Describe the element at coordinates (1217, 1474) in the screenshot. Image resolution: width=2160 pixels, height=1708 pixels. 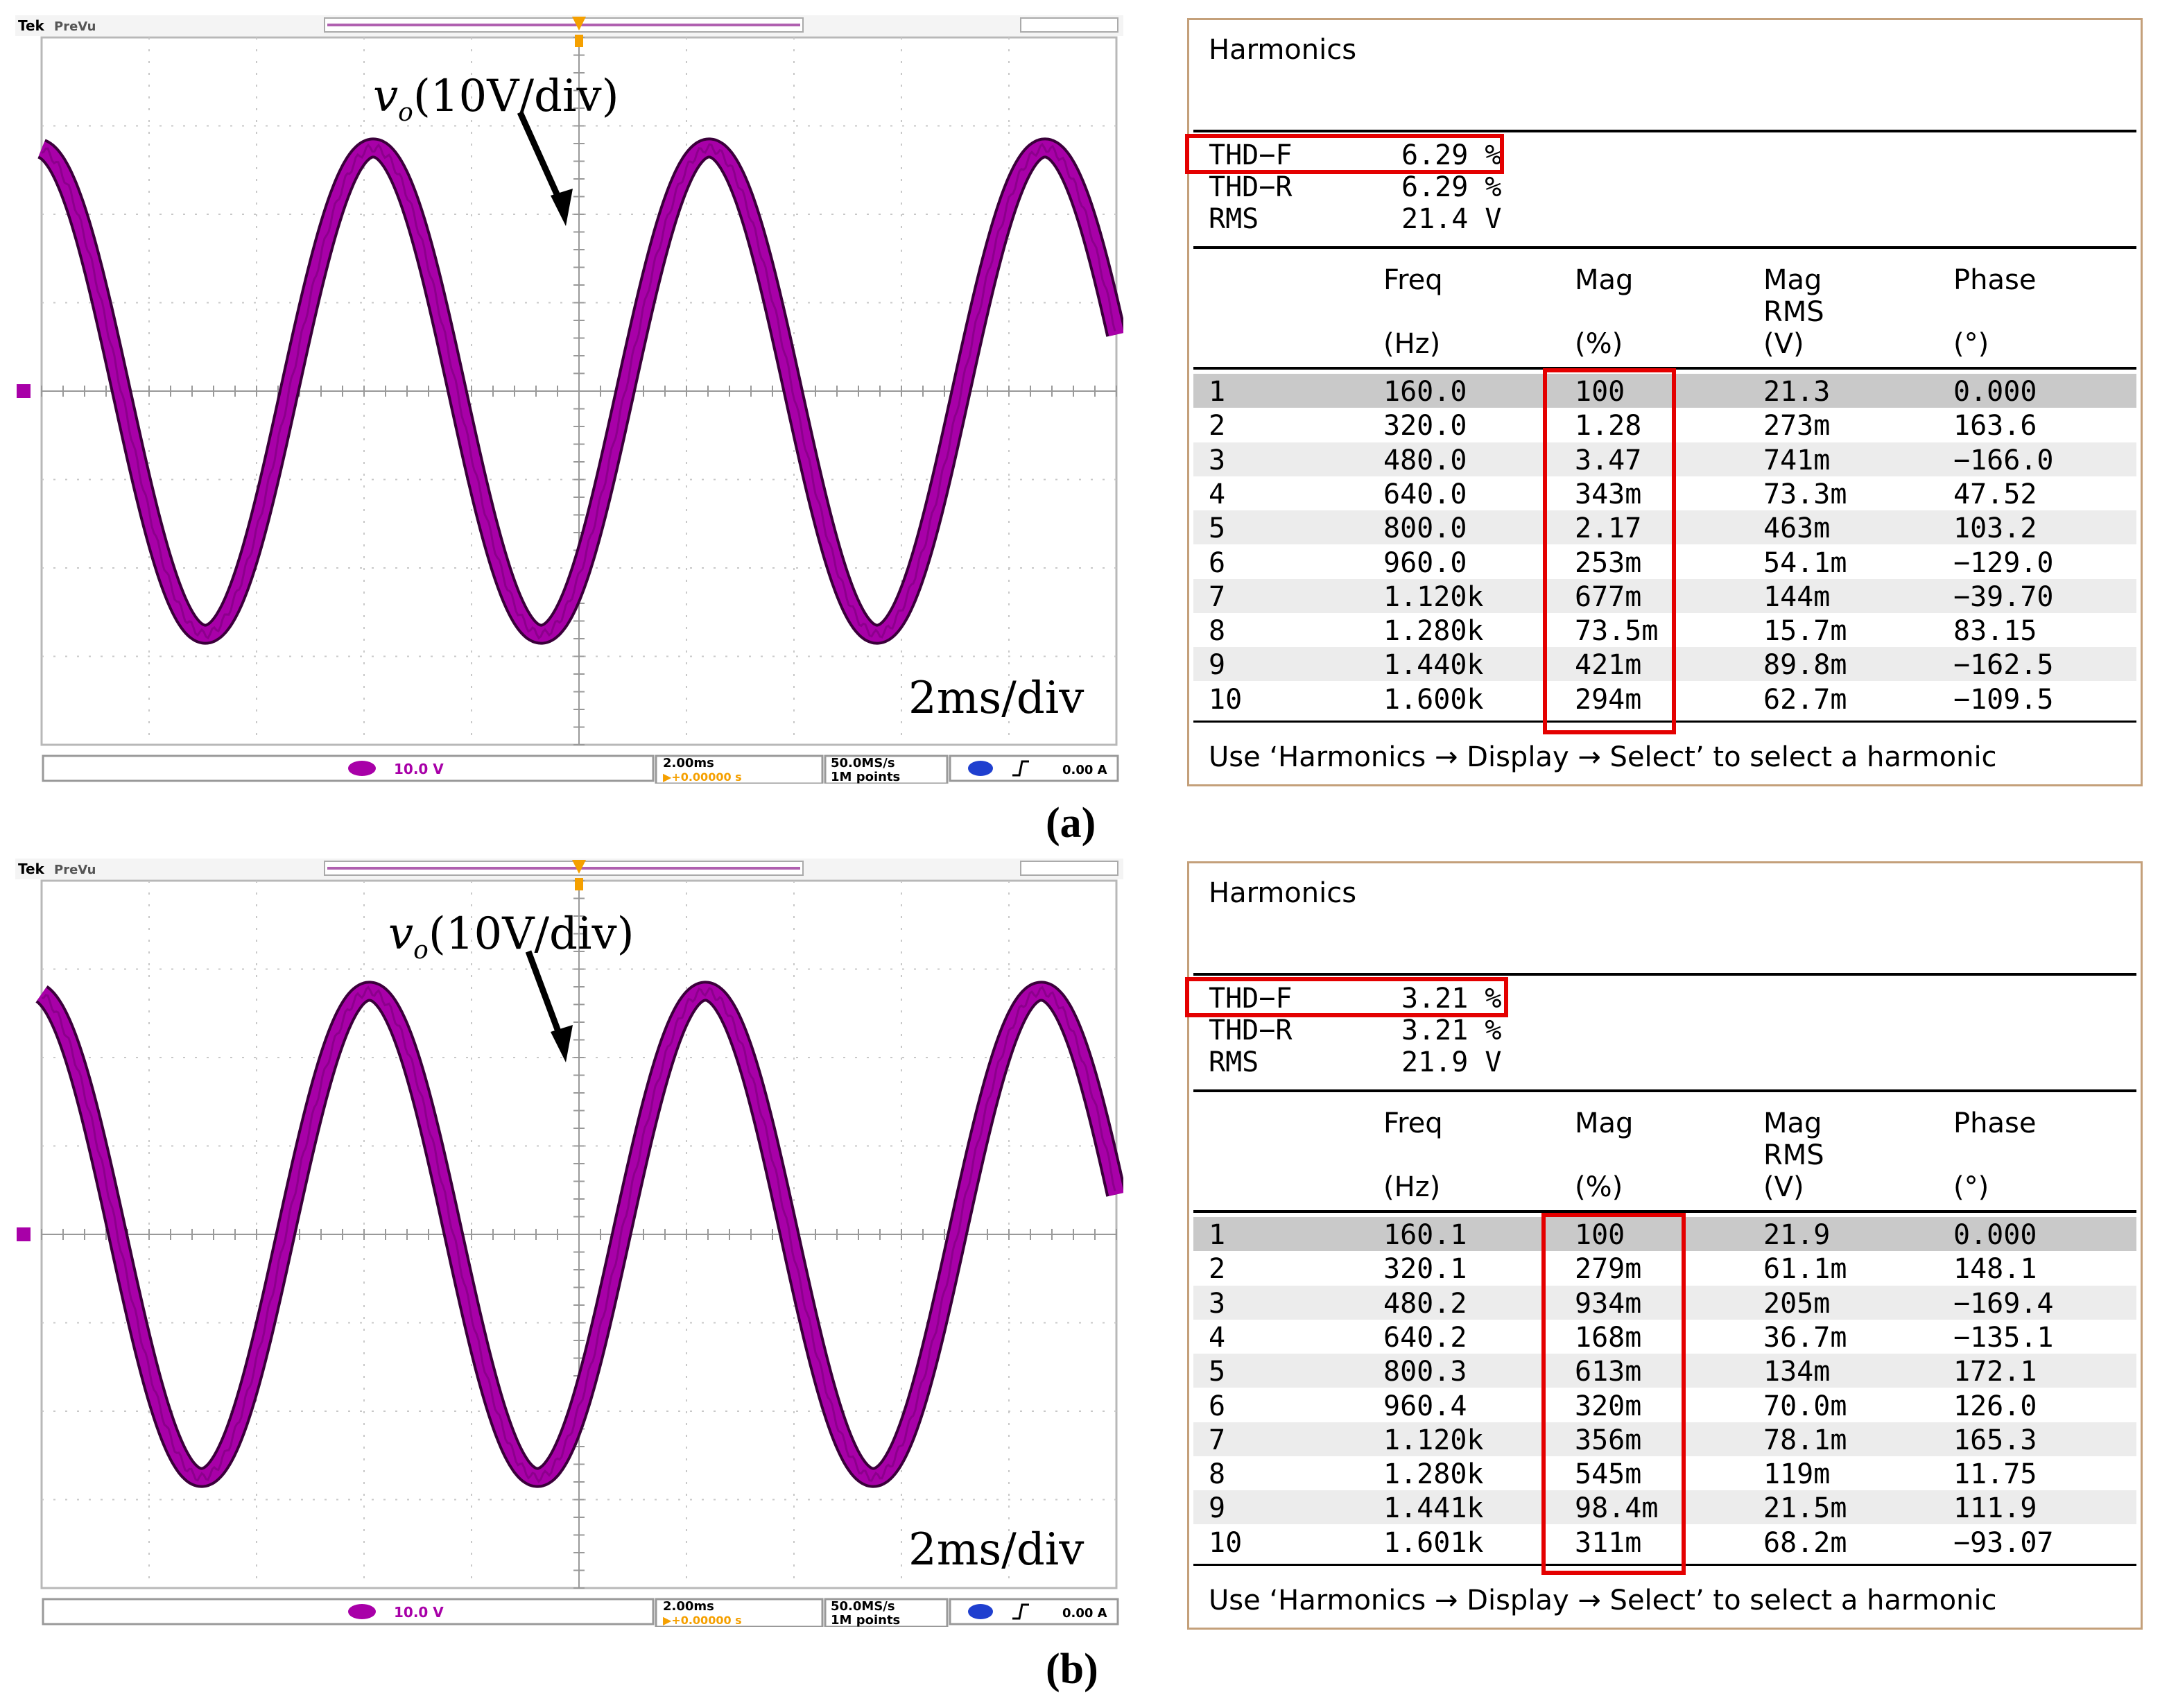
I see `cell-n: 8` at that location.